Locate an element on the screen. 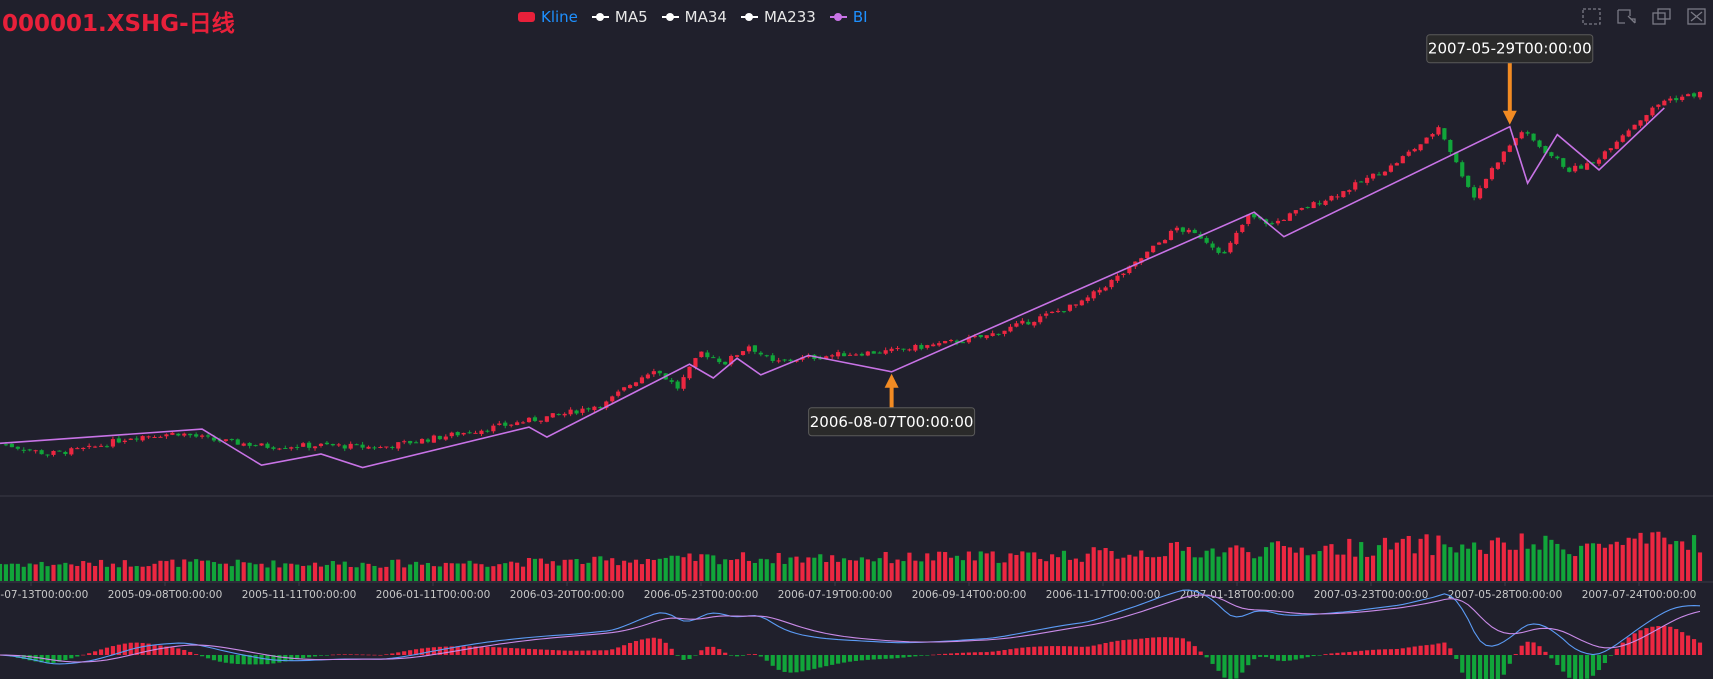 The width and height of the screenshot is (1713, 679). legend-item-ma5: MA5 is located at coordinates (619, 17).